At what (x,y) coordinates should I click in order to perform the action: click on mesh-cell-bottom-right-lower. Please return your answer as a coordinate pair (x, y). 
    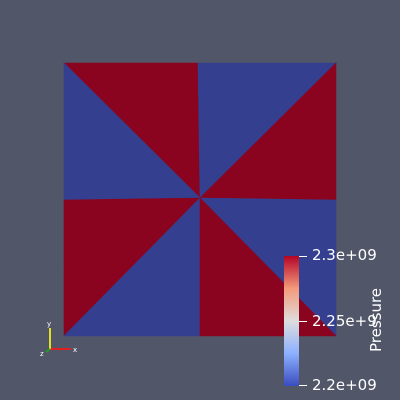
    Looking at the image, I should click on (268, 267).